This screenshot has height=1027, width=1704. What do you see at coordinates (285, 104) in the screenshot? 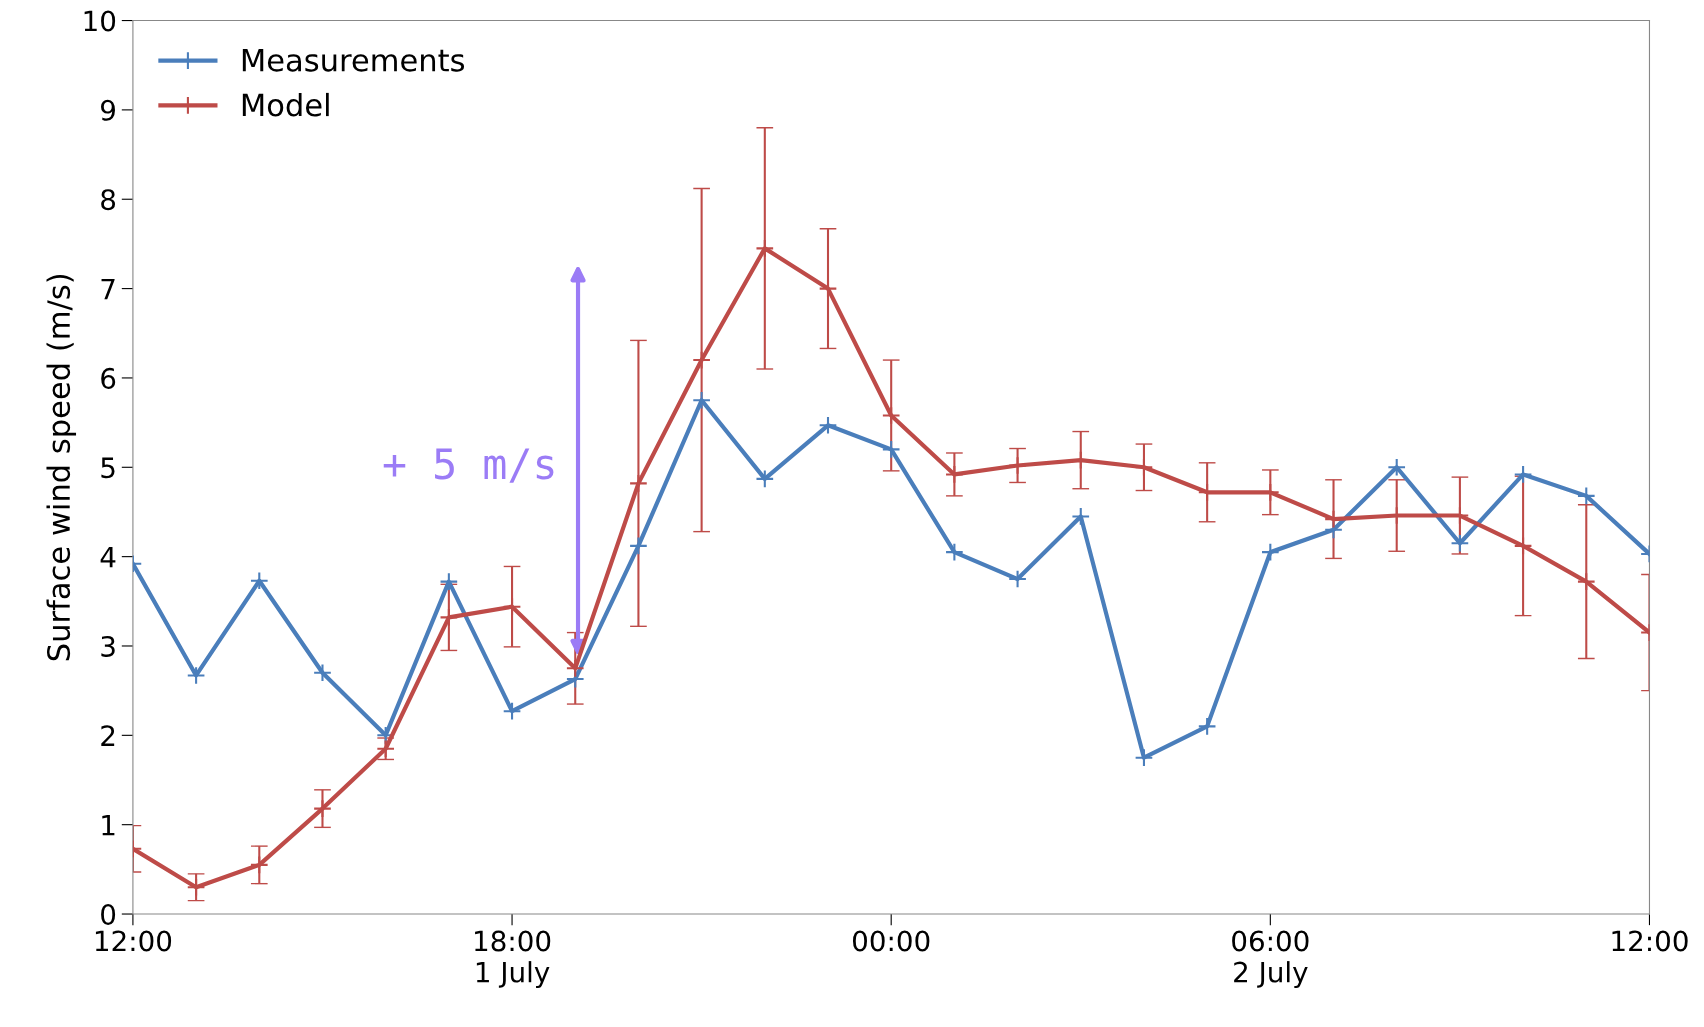
I see `legend-label: Model` at bounding box center [285, 104].